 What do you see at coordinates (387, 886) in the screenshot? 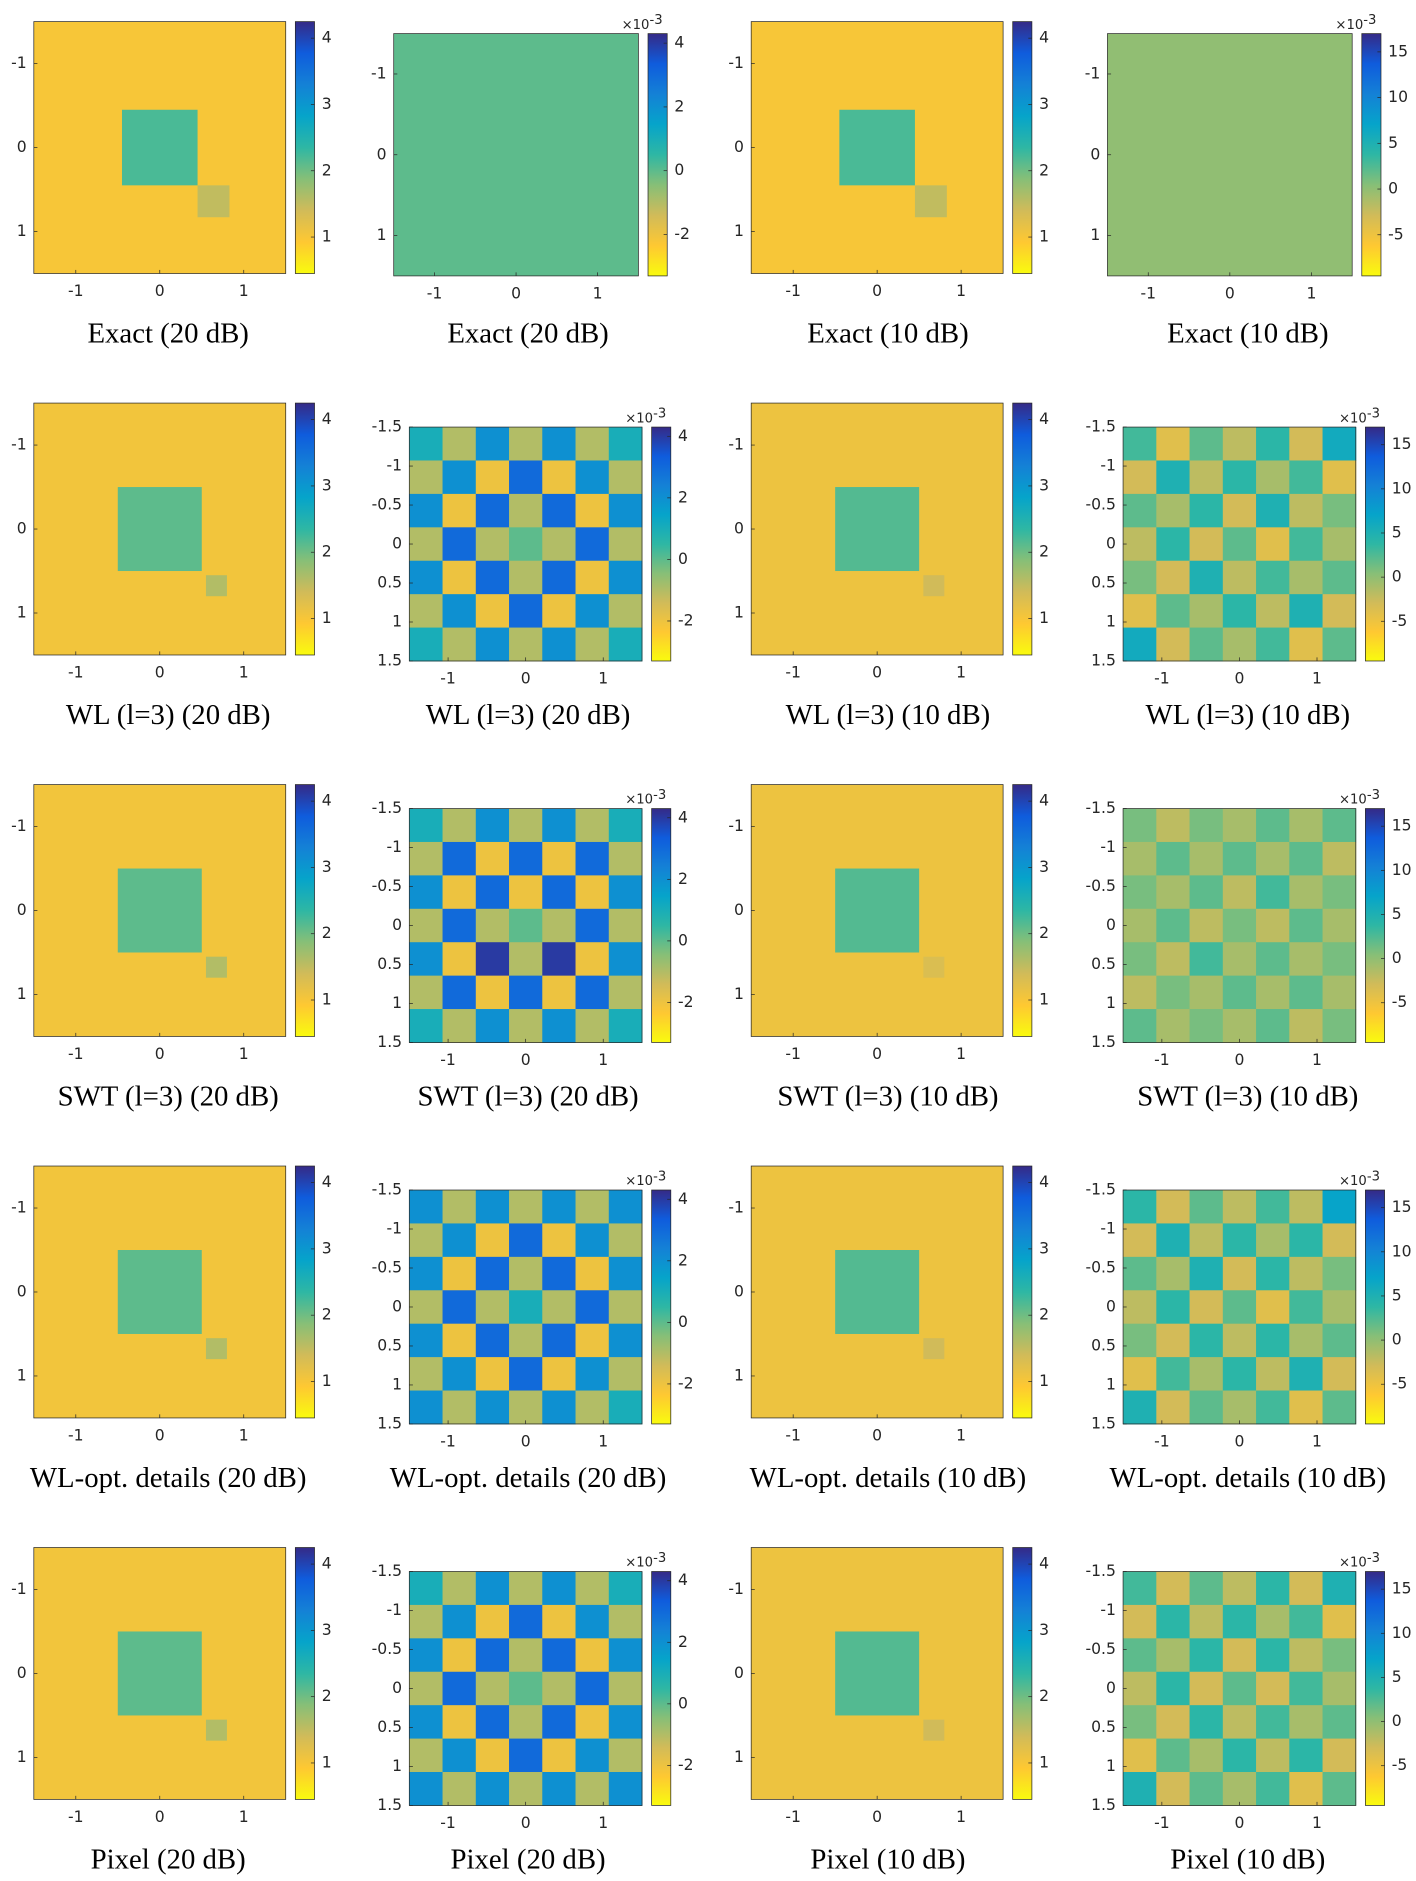
I see `y-tick-label: -0.5` at bounding box center [387, 886].